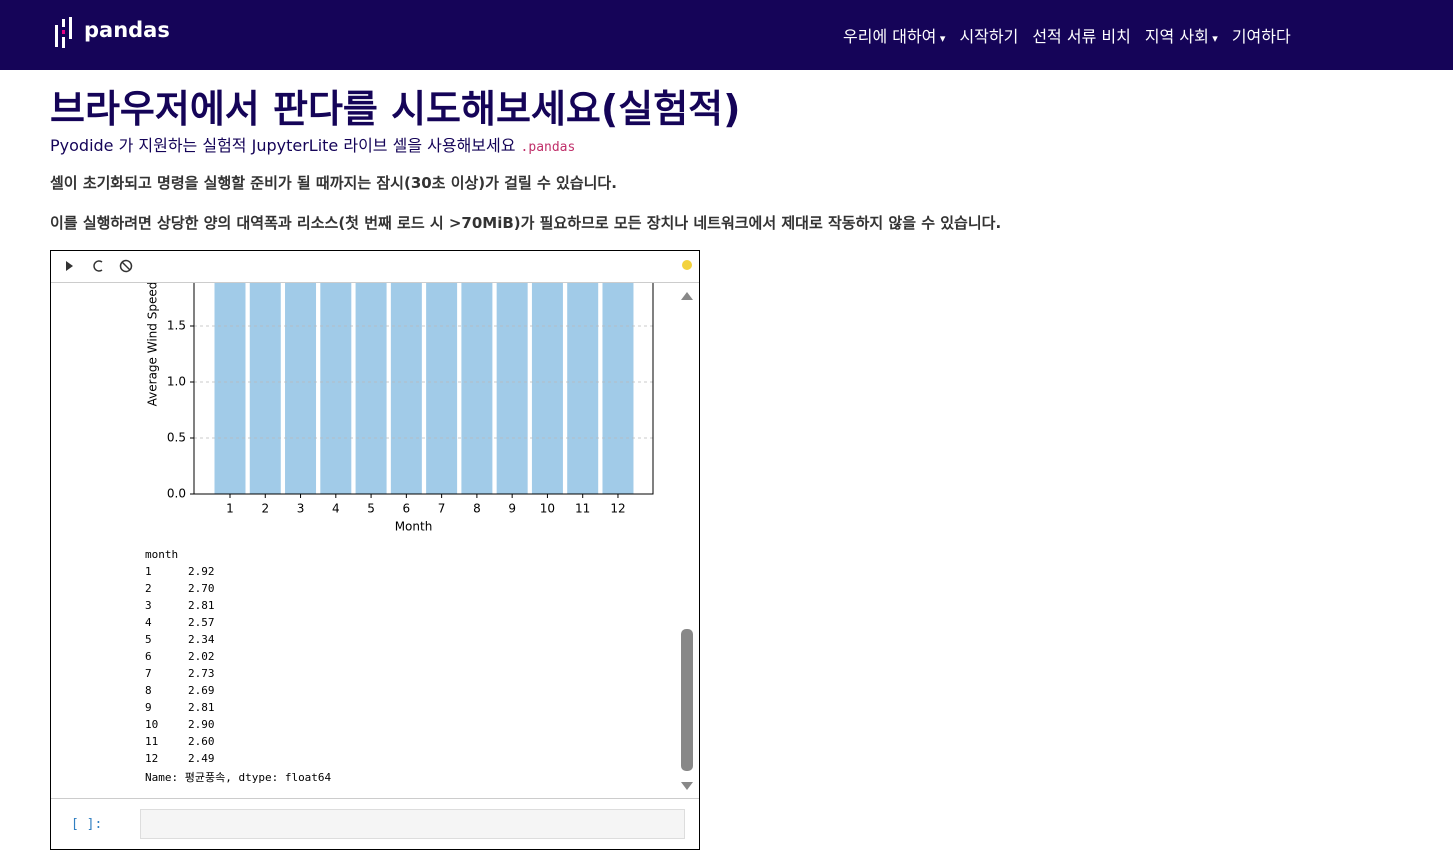 Image resolution: width=1453 pixels, height=859 pixels. Describe the element at coordinates (201, 724) in the screenshot. I see `output-value: 2.90` at that location.